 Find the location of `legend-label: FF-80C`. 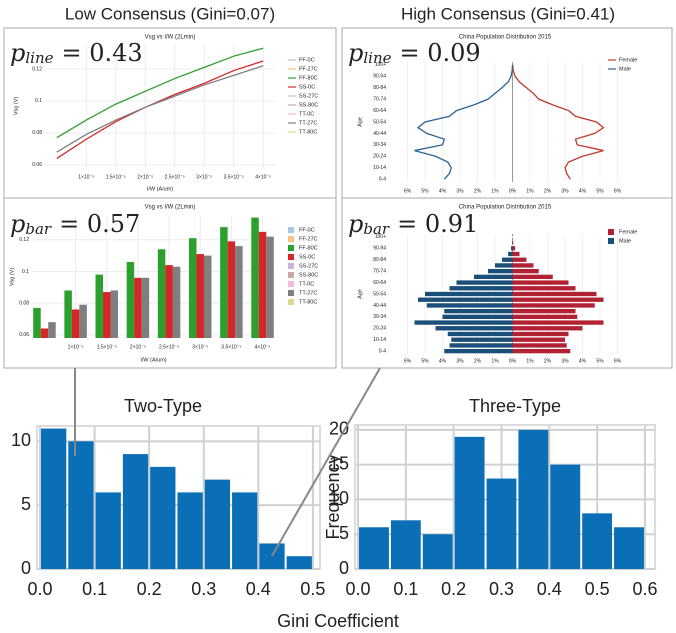

legend-label: FF-80C is located at coordinates (308, 248).